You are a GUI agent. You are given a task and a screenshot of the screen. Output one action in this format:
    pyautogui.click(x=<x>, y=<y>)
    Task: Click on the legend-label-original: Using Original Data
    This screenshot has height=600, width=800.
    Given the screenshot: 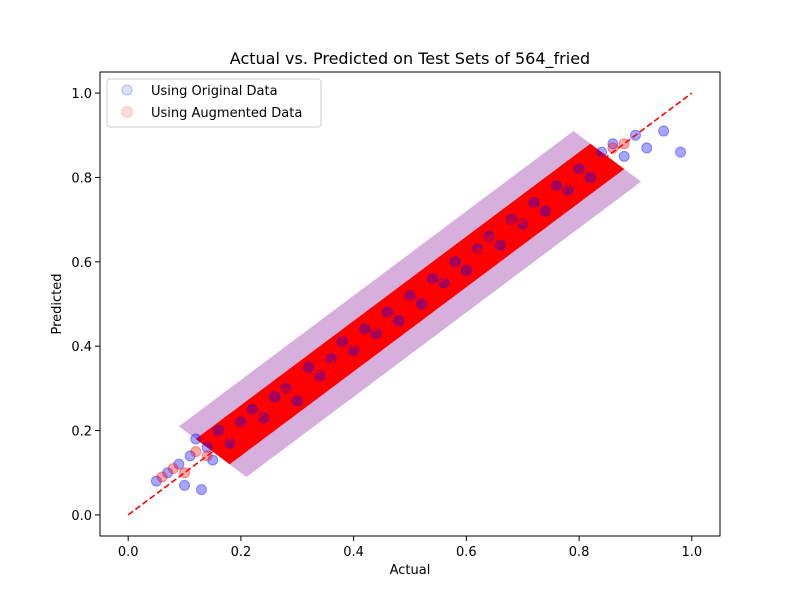 What is the action you would take?
    pyautogui.click(x=214, y=91)
    